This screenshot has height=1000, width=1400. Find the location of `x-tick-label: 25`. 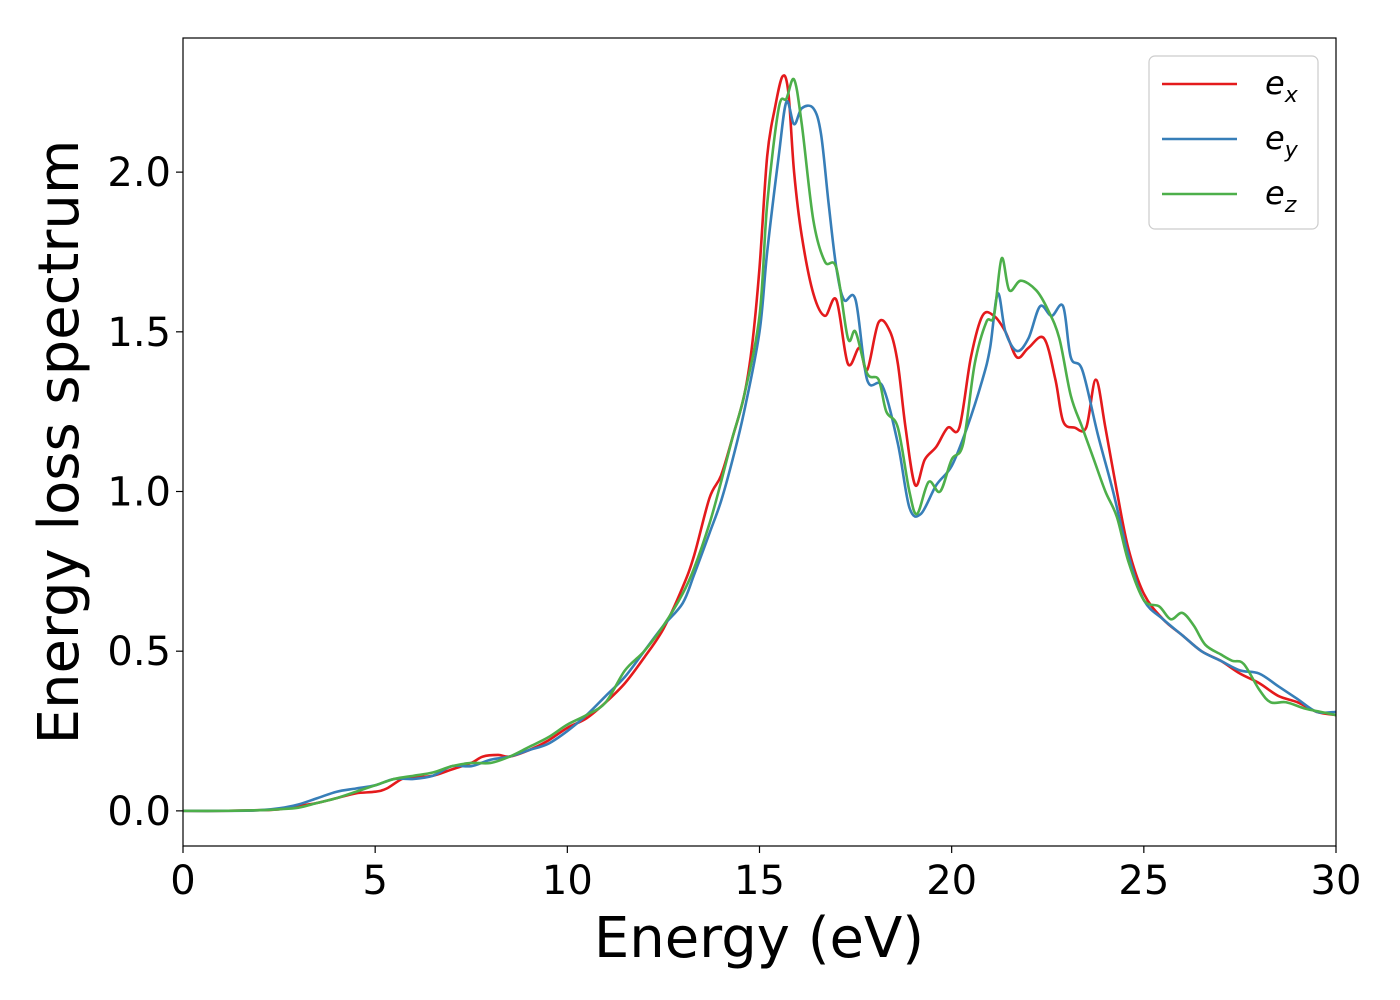

x-tick-label: 25 is located at coordinates (1143, 881).